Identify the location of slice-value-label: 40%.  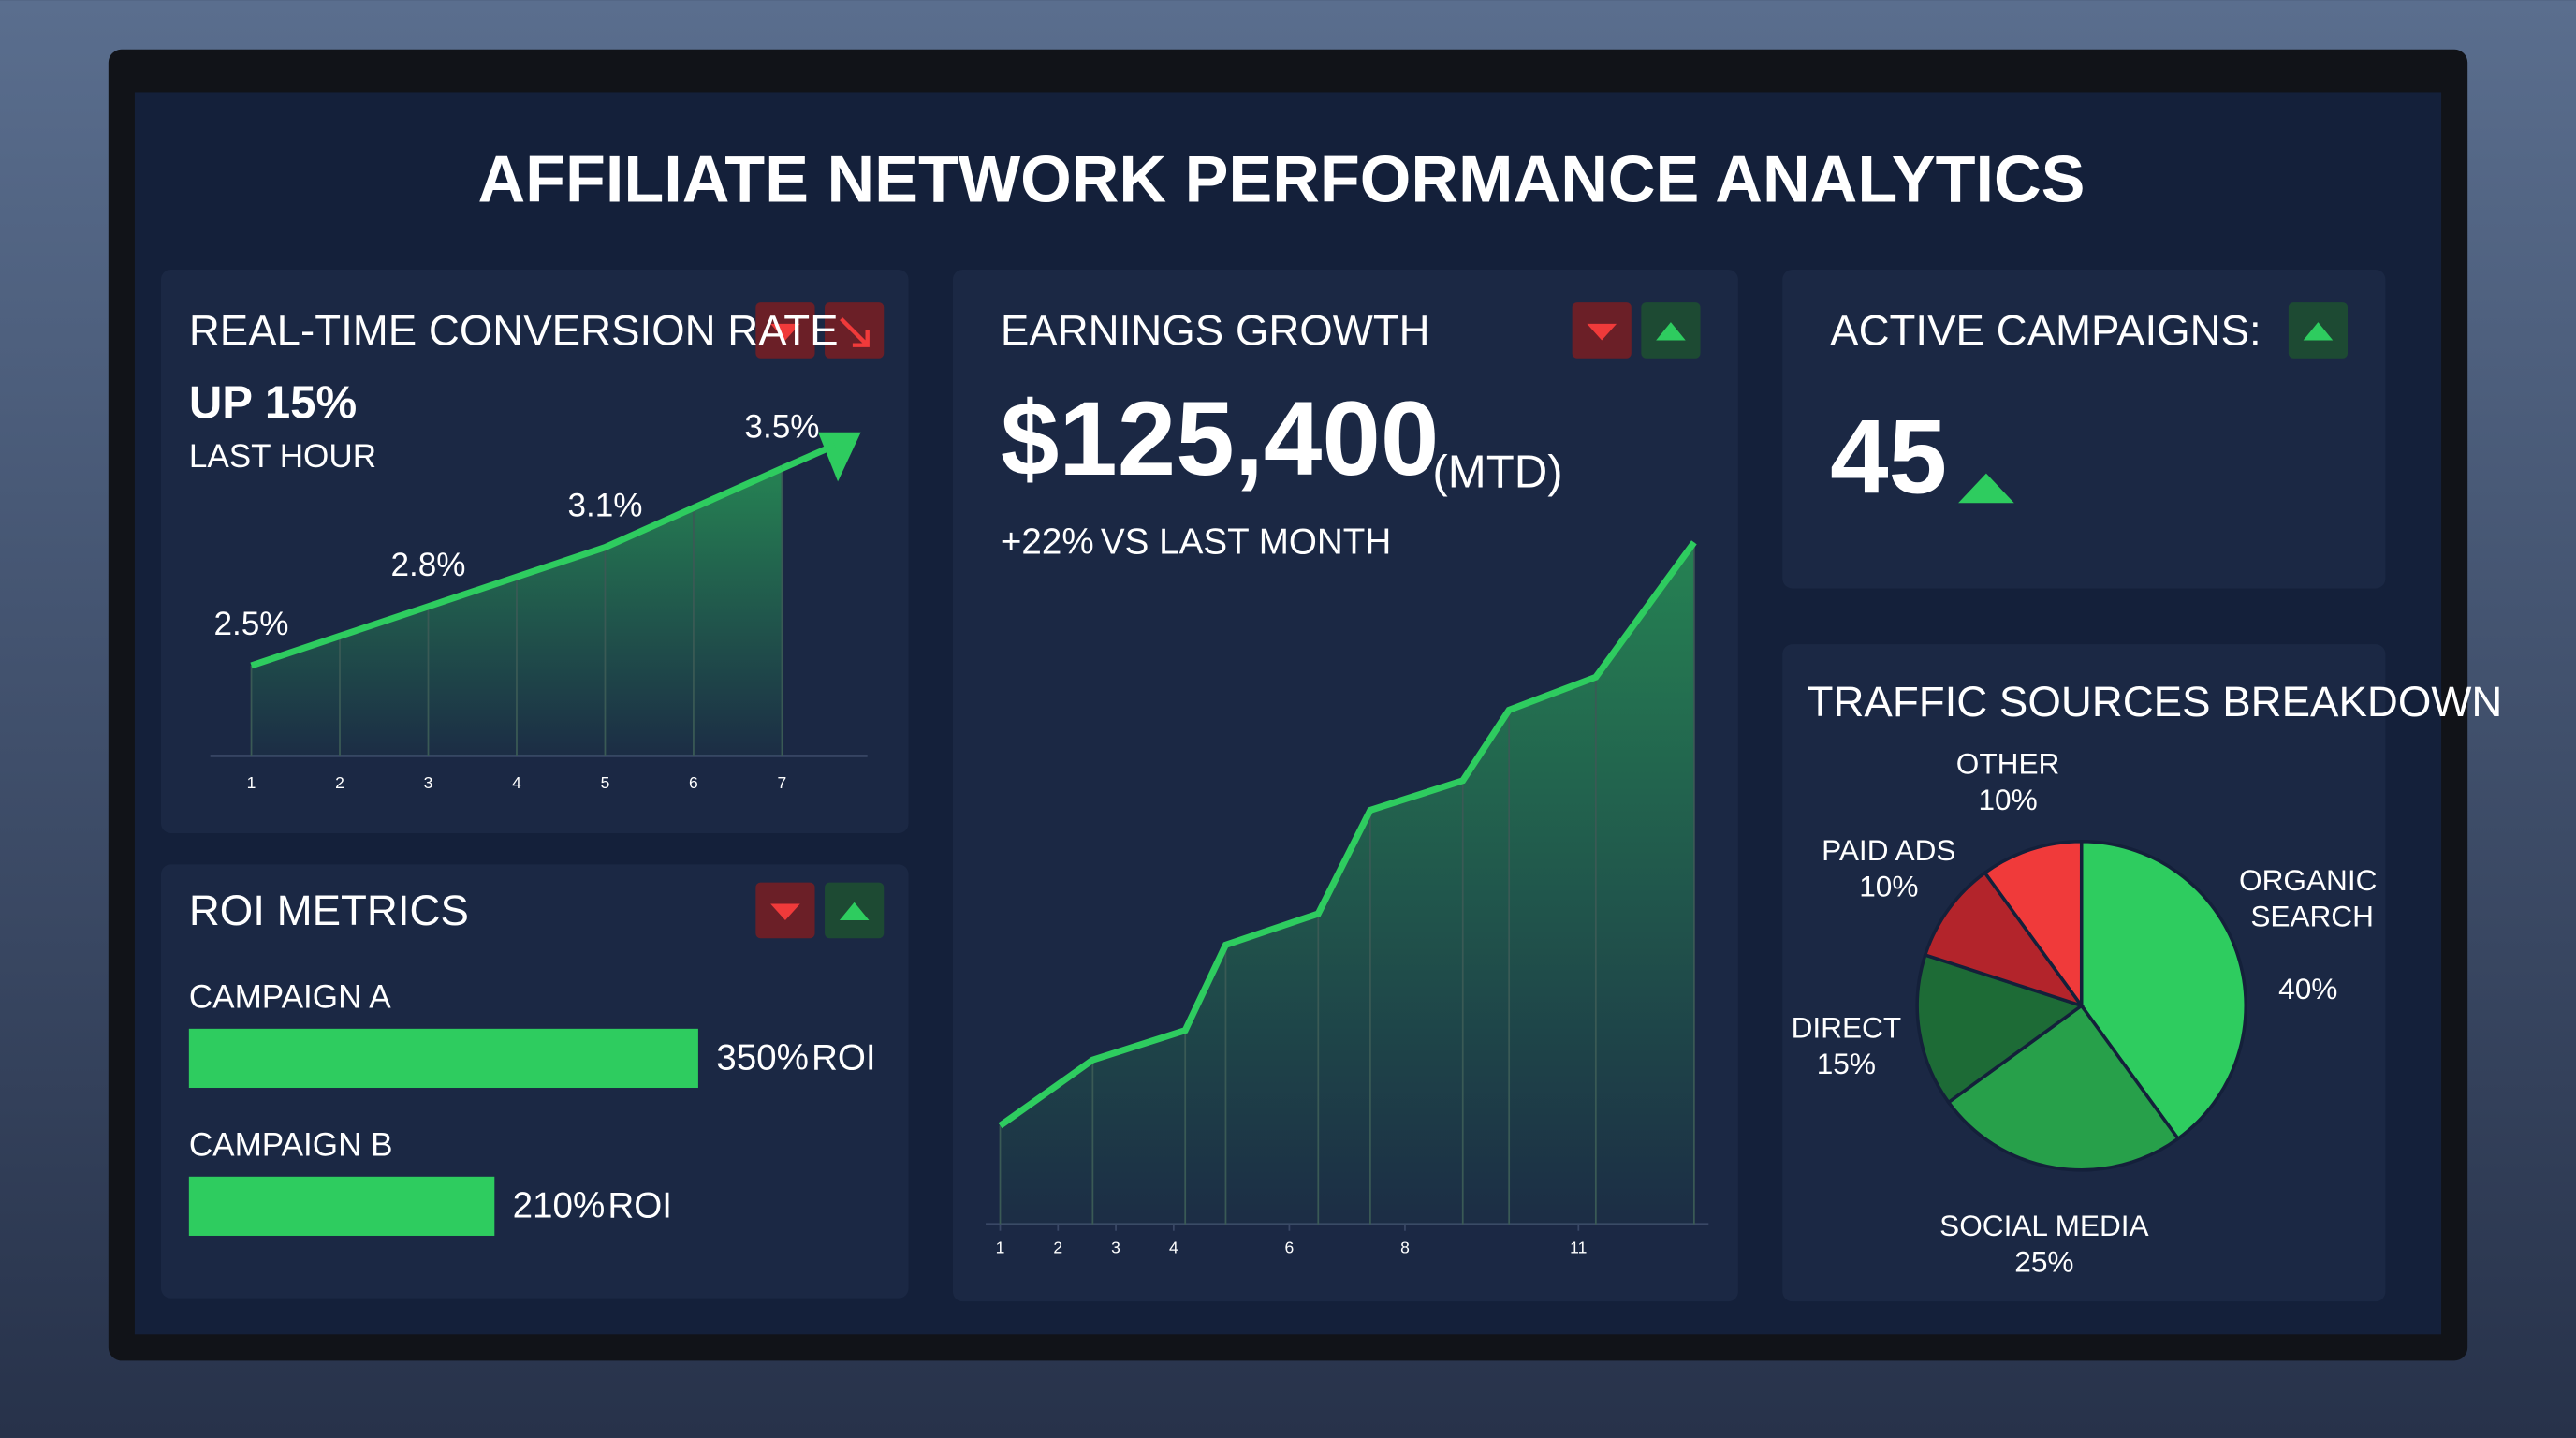
(2307, 988).